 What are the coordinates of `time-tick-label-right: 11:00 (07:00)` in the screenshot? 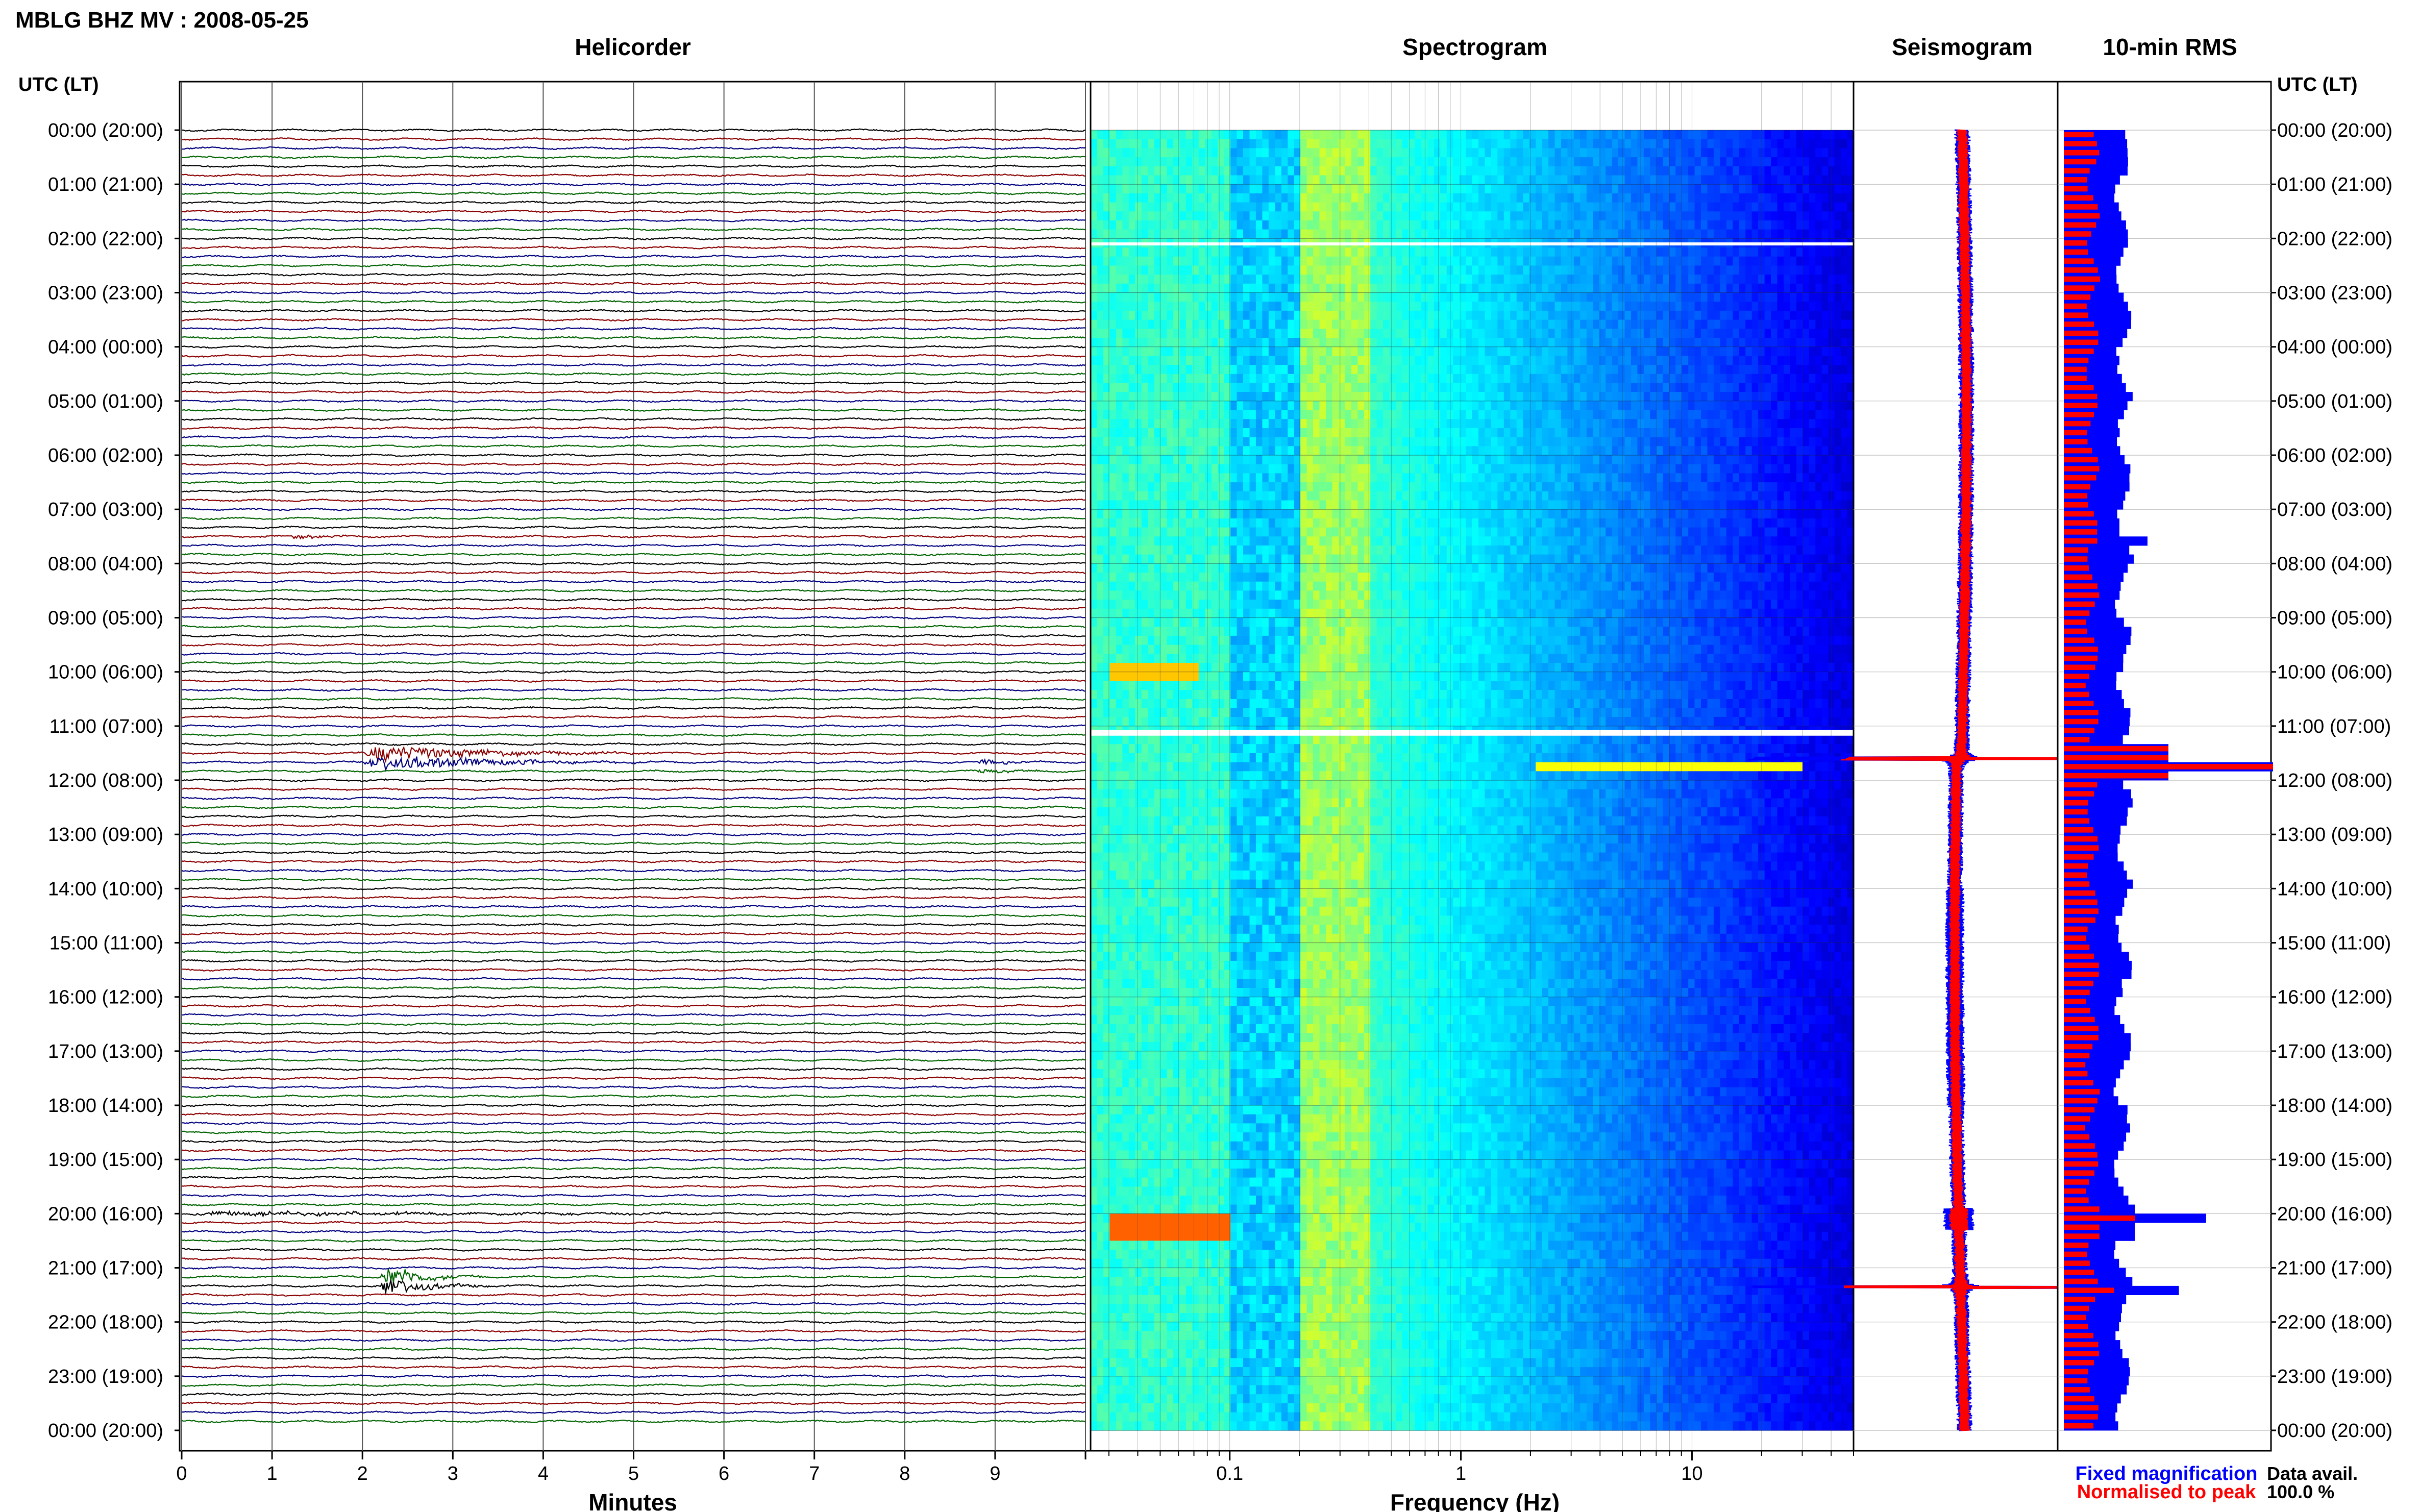 It's located at (2334, 726).